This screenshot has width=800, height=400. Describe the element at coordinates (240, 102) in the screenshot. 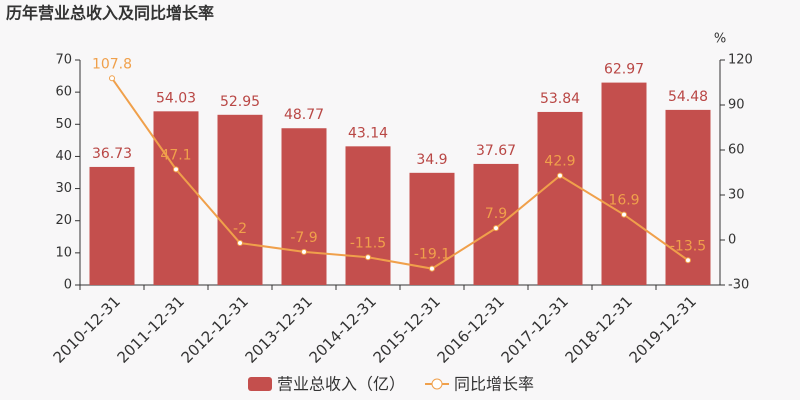

I see `bar-value-label: 52.95` at that location.